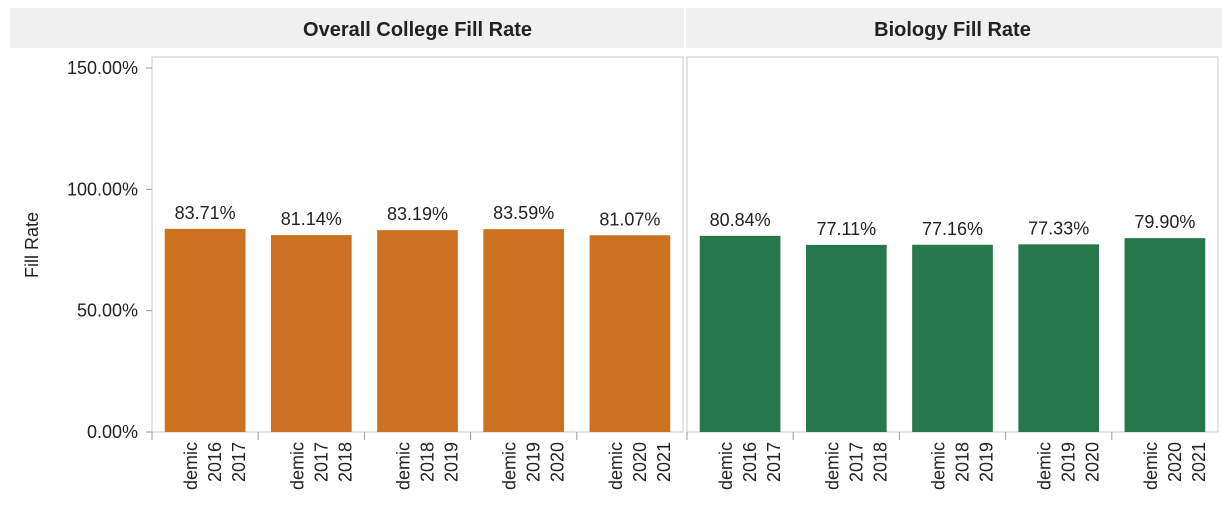  Describe the element at coordinates (846, 229) in the screenshot. I see `value-label: 77.11%` at that location.